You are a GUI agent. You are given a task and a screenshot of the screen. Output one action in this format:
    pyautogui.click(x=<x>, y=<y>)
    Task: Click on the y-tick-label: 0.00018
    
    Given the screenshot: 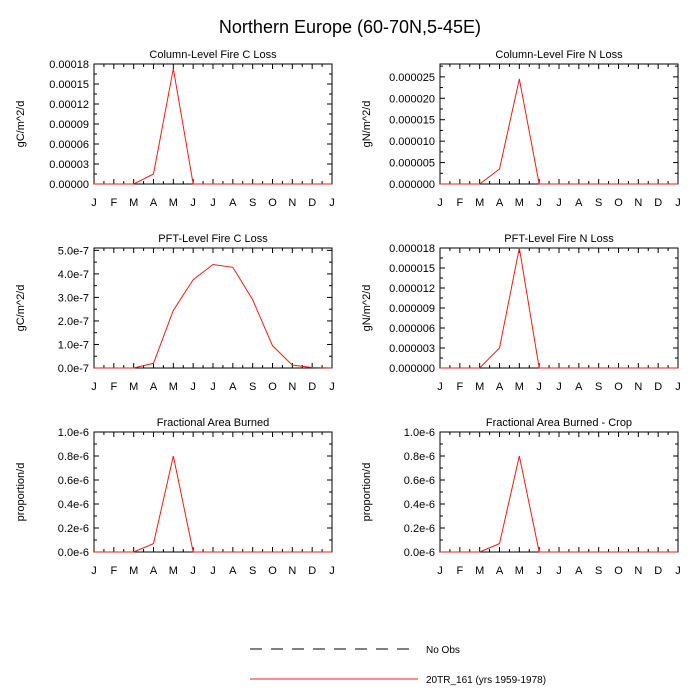 What is the action you would take?
    pyautogui.click(x=69, y=65)
    